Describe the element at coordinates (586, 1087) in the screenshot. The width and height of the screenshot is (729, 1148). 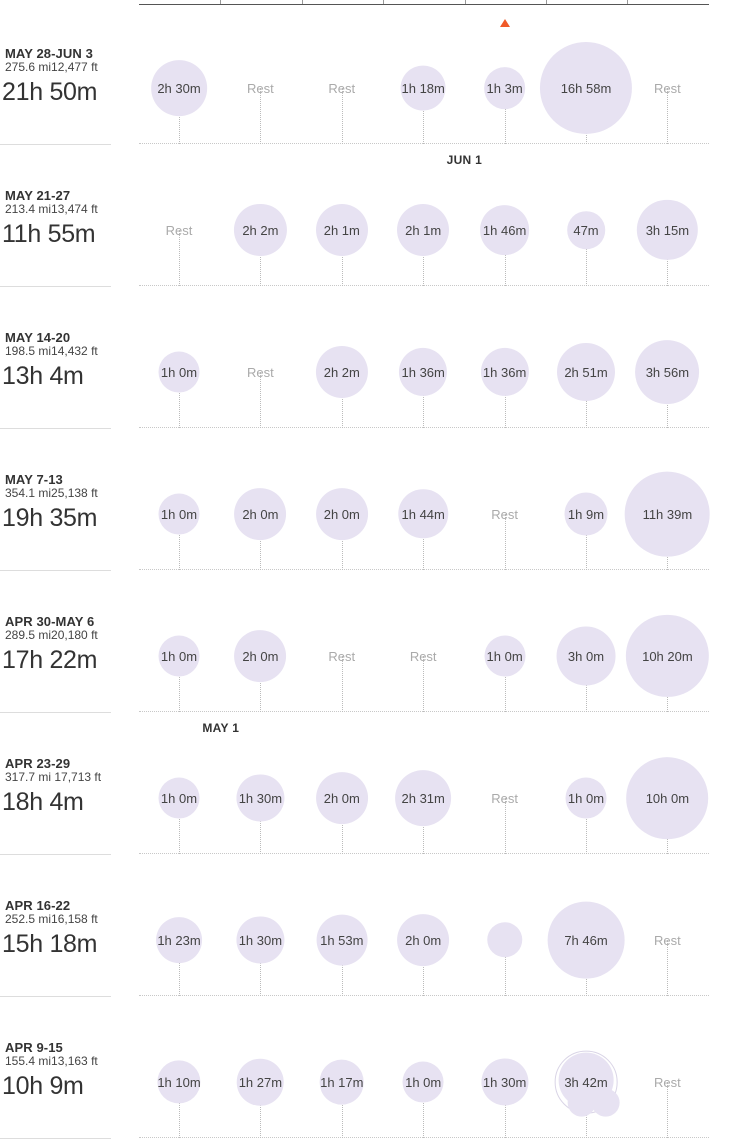
I see `day-activity: 3h 42m` at that location.